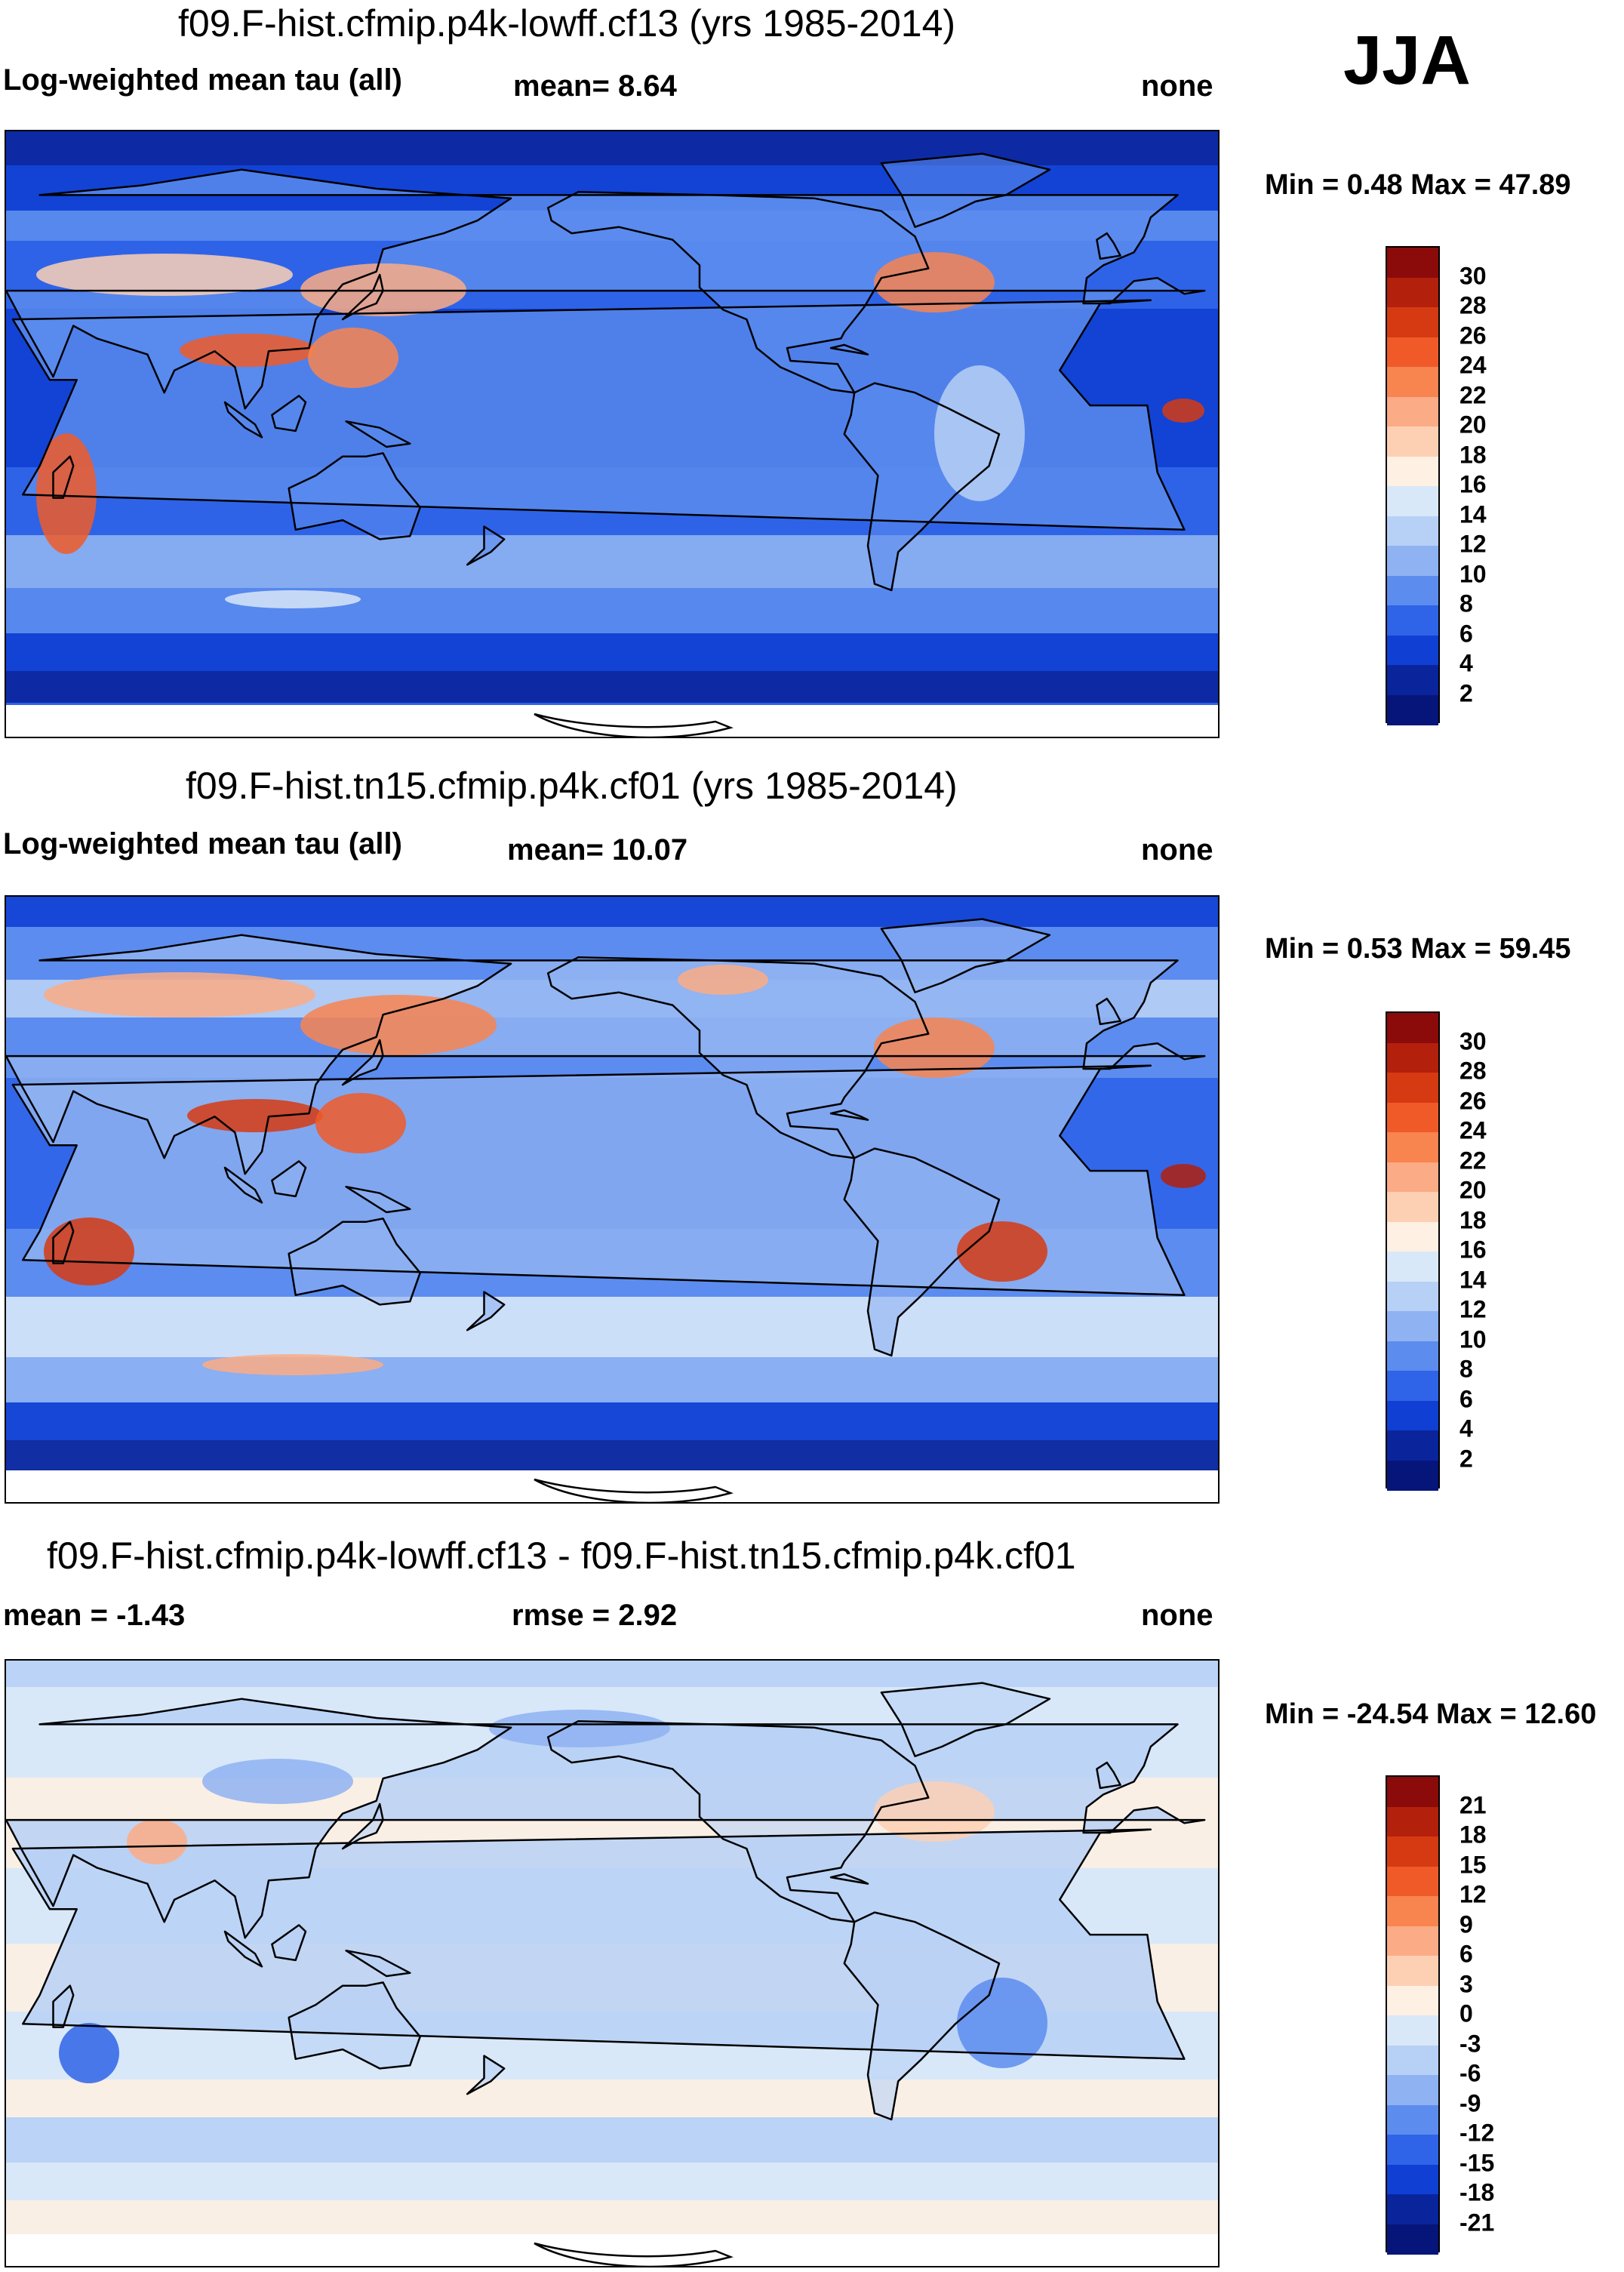  What do you see at coordinates (94, 1615) in the screenshot?
I see `panel-3-mean-label: mean = -1.43` at bounding box center [94, 1615].